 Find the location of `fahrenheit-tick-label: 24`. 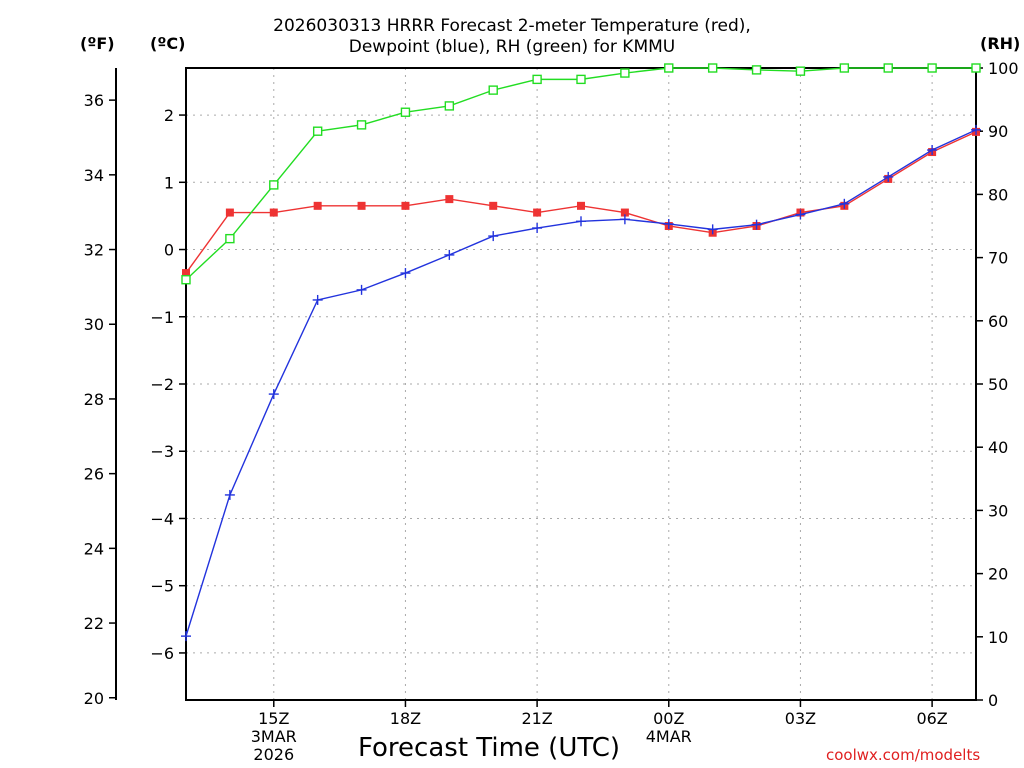

fahrenheit-tick-label: 24 is located at coordinates (94, 548).